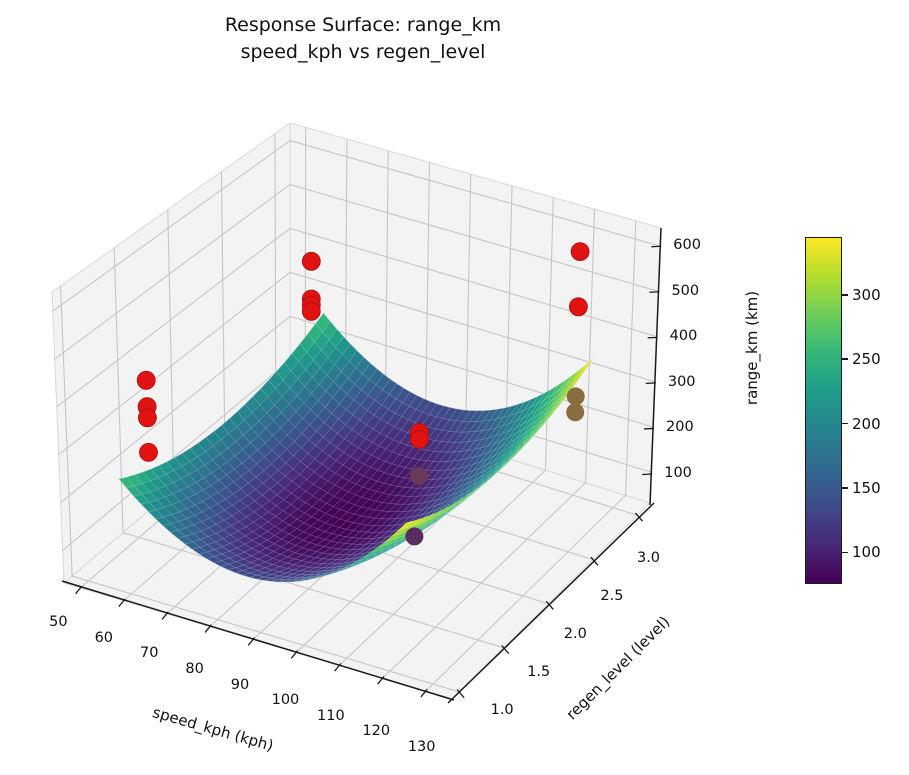  Describe the element at coordinates (685, 290) in the screenshot. I see `z-tick-label: 500` at that location.